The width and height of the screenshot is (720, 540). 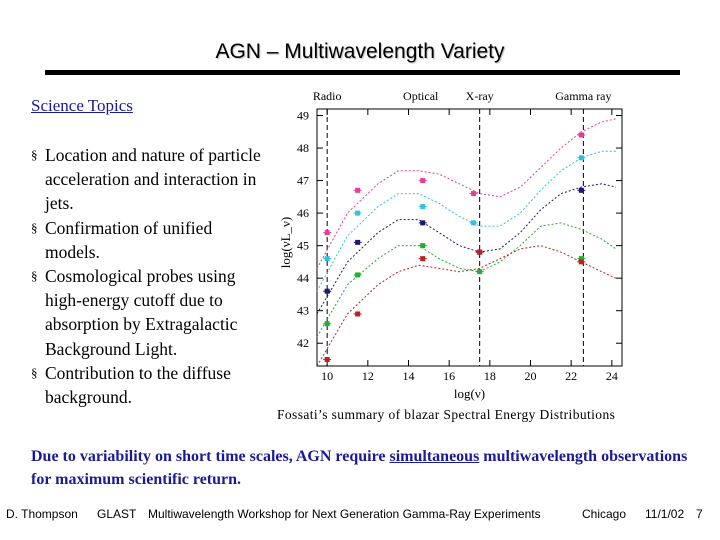 What do you see at coordinates (129, 239) in the screenshot?
I see `bullet-text: Confirmation of unified models.` at bounding box center [129, 239].